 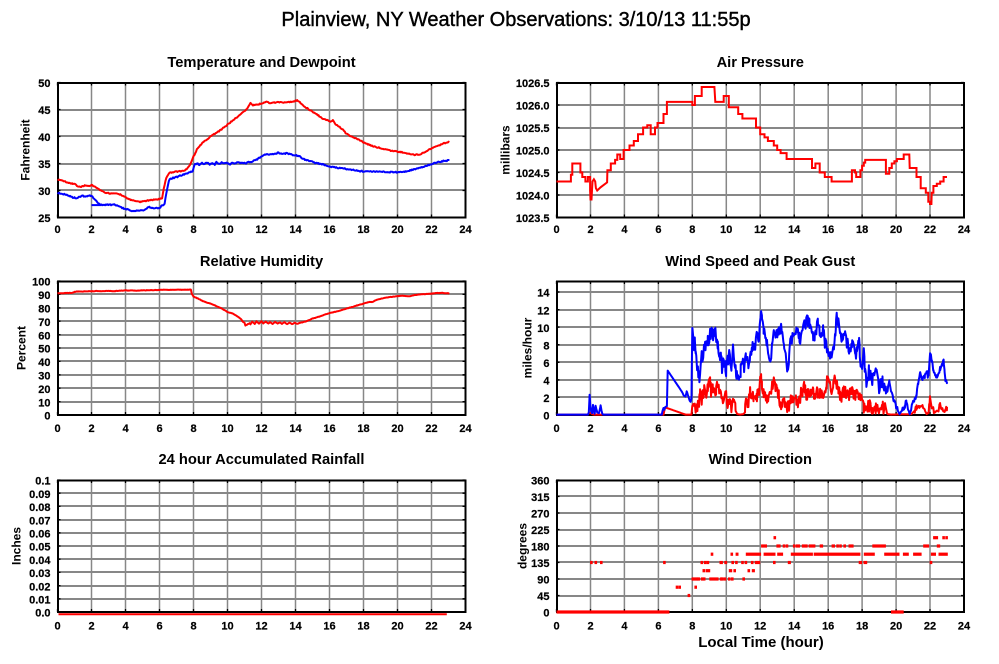 What do you see at coordinates (39, 521) in the screenshot?
I see `svg-text: 0.07` at bounding box center [39, 521].